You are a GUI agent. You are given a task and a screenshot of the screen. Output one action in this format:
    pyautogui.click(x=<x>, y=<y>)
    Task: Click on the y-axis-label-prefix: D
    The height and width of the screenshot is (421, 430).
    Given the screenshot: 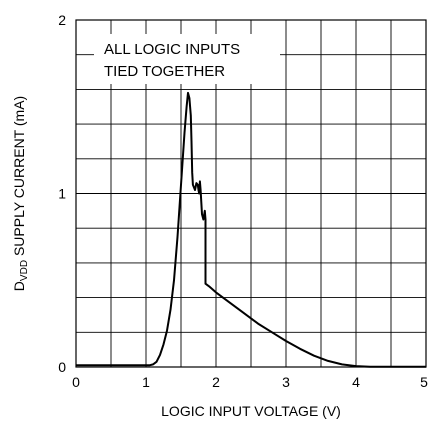 What is the action you would take?
    pyautogui.click(x=19, y=286)
    